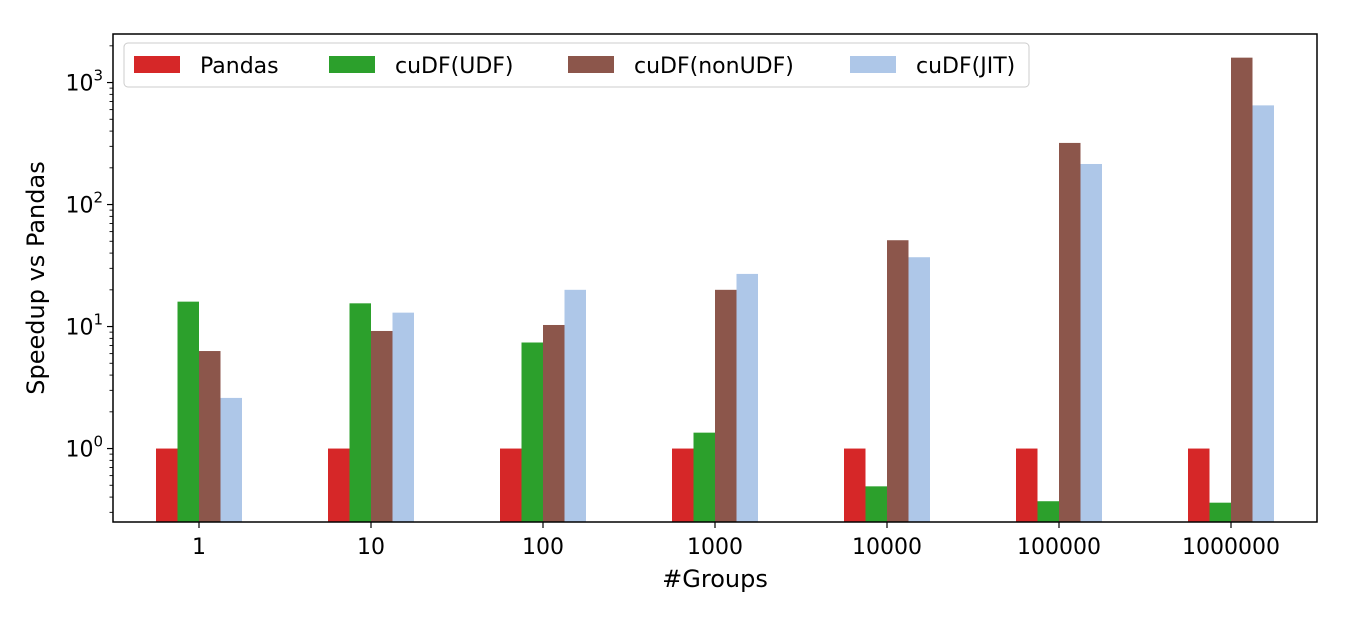  What do you see at coordinates (84, 448) in the screenshot?
I see `y-tick-label: 10⁰` at bounding box center [84, 448].